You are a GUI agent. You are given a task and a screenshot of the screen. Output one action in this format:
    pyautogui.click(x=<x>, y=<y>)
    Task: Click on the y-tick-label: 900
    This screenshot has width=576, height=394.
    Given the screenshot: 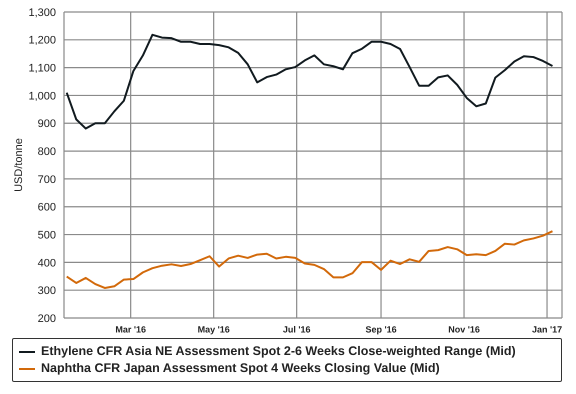 What is the action you would take?
    pyautogui.click(x=47, y=124)
    